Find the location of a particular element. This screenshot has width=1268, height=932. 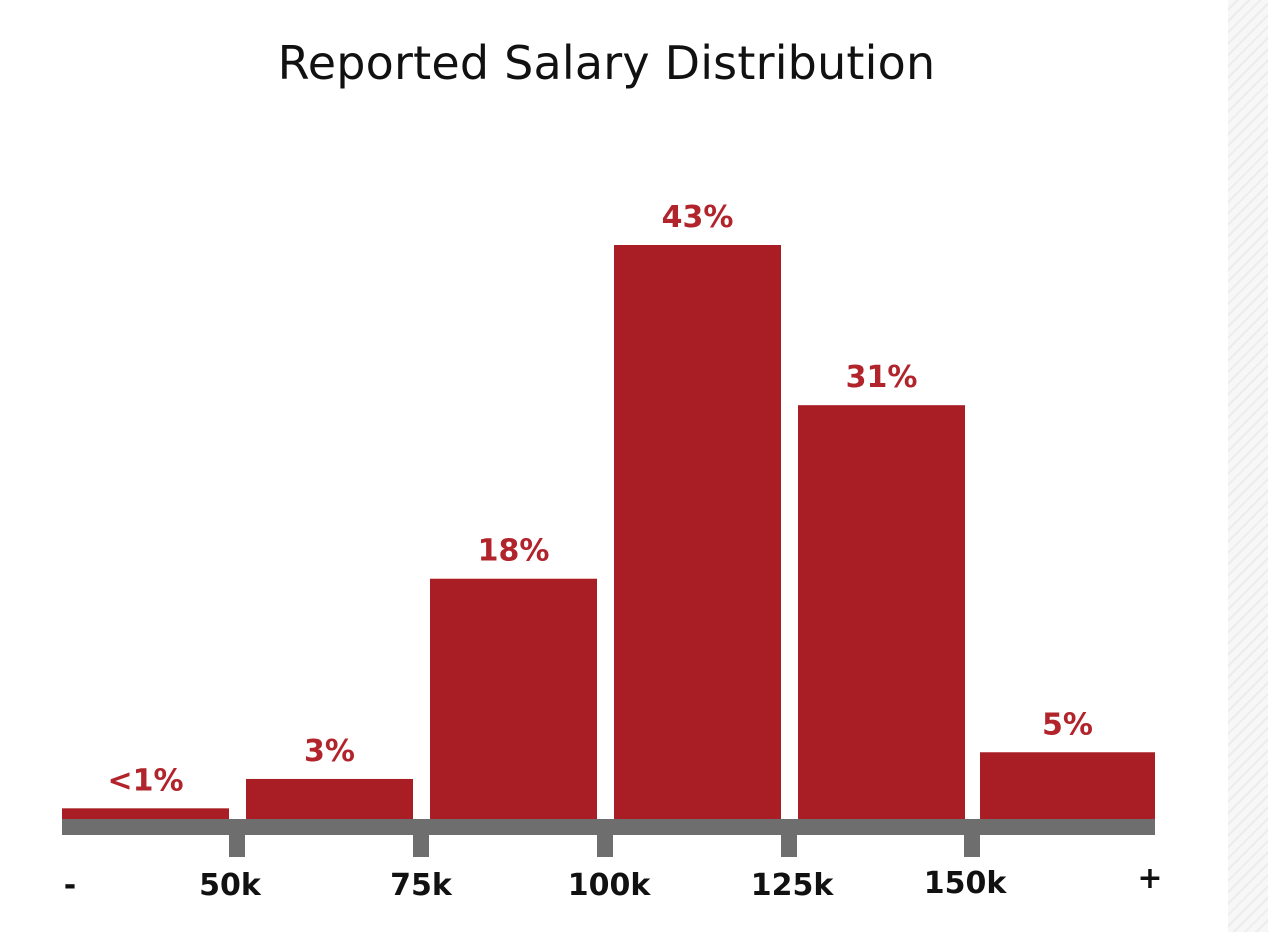

value-label-2: 3% is located at coordinates (329, 751).